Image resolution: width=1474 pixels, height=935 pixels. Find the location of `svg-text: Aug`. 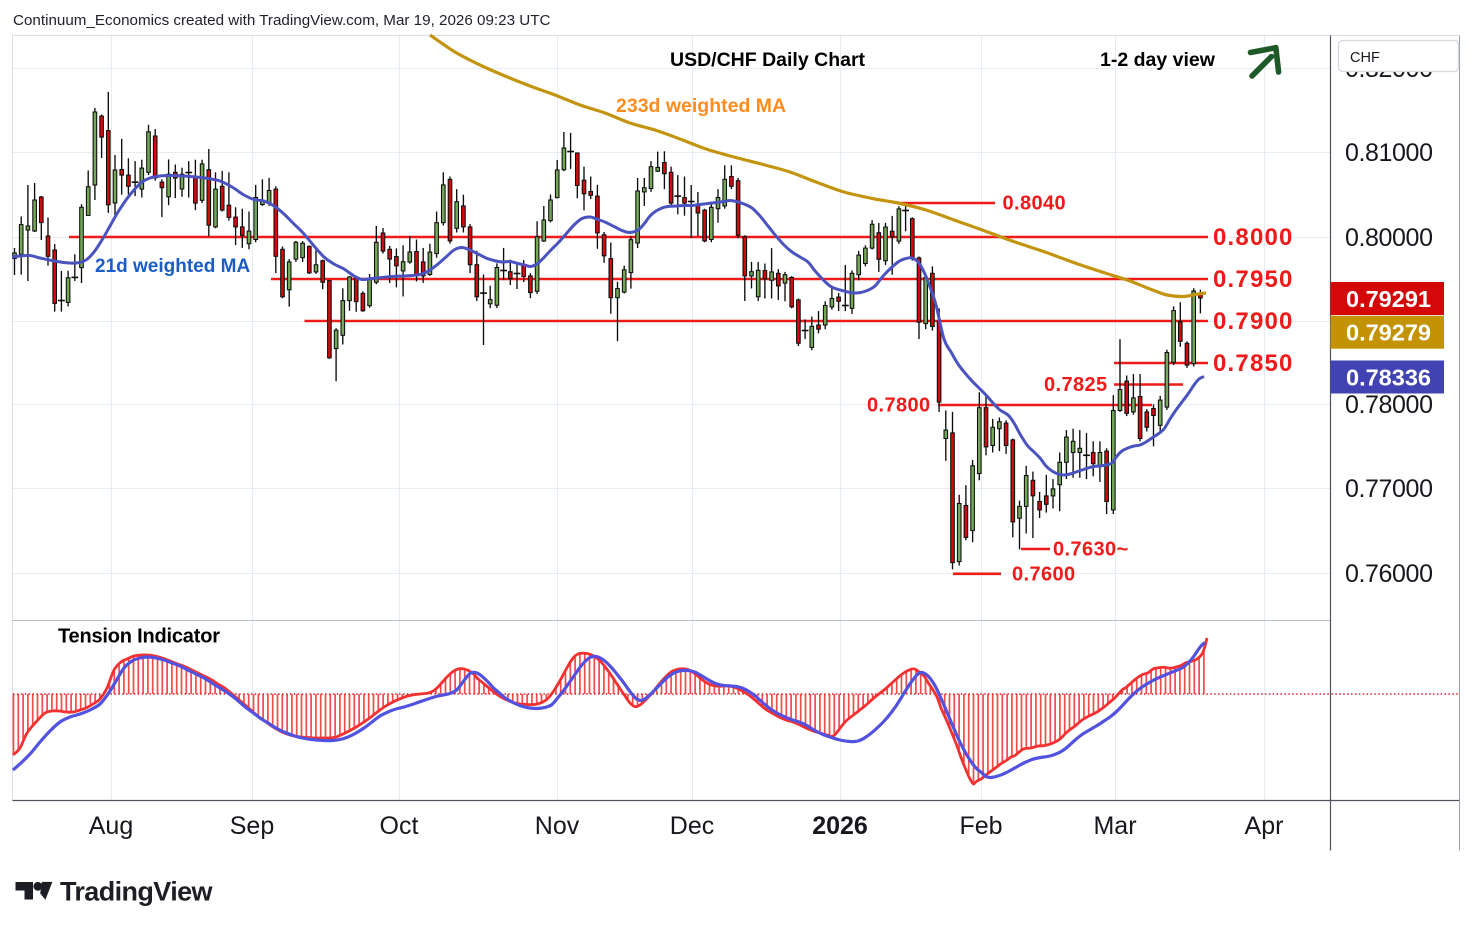

svg-text: Aug is located at coordinates (111, 826).